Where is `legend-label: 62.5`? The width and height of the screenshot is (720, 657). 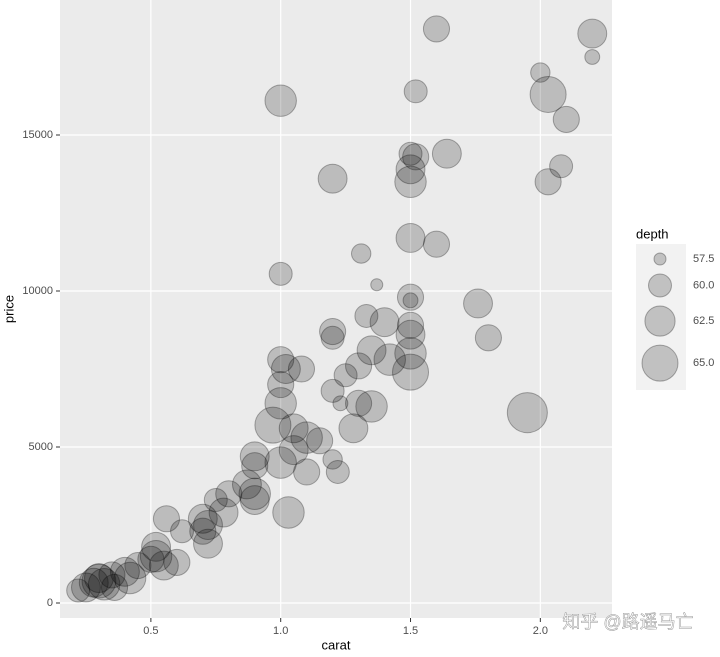 legend-label: 62.5 is located at coordinates (703, 321).